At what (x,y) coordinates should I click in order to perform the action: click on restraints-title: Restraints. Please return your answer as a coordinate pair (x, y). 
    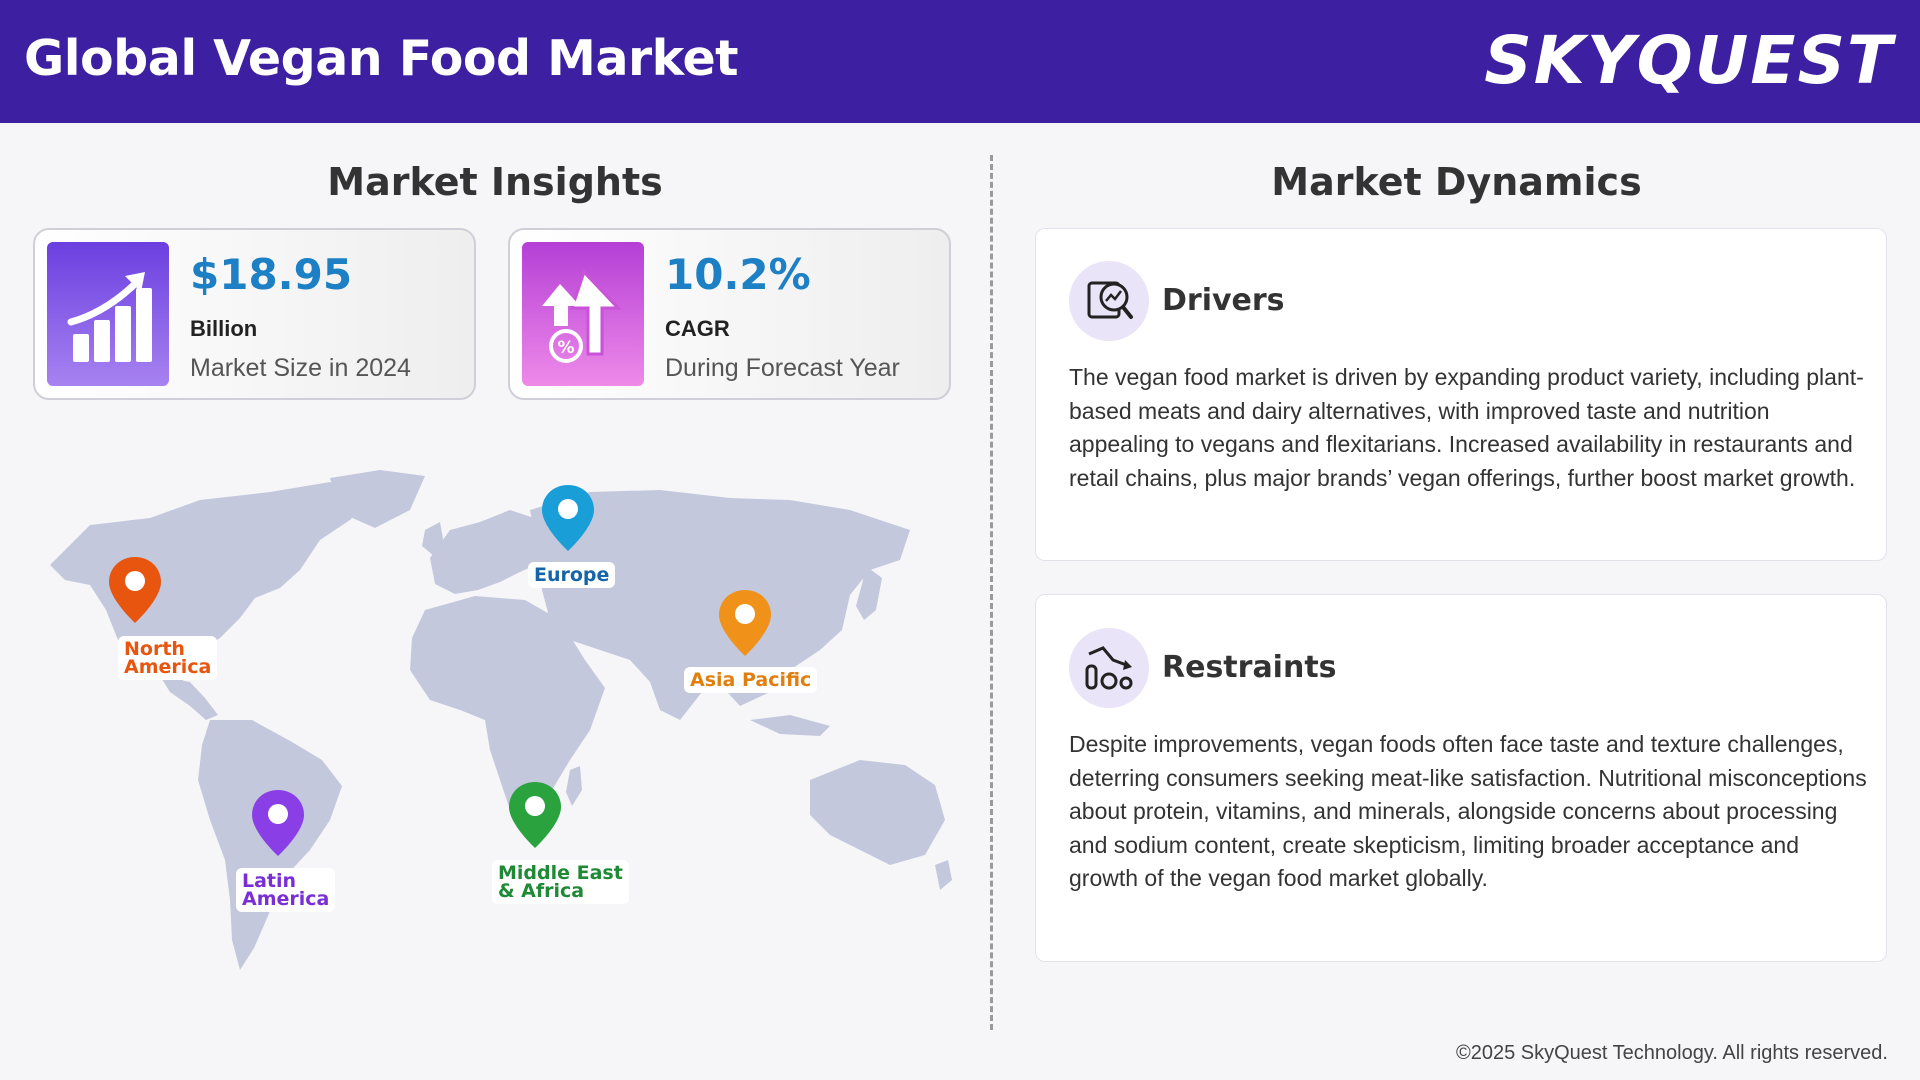
    Looking at the image, I should click on (1249, 667).